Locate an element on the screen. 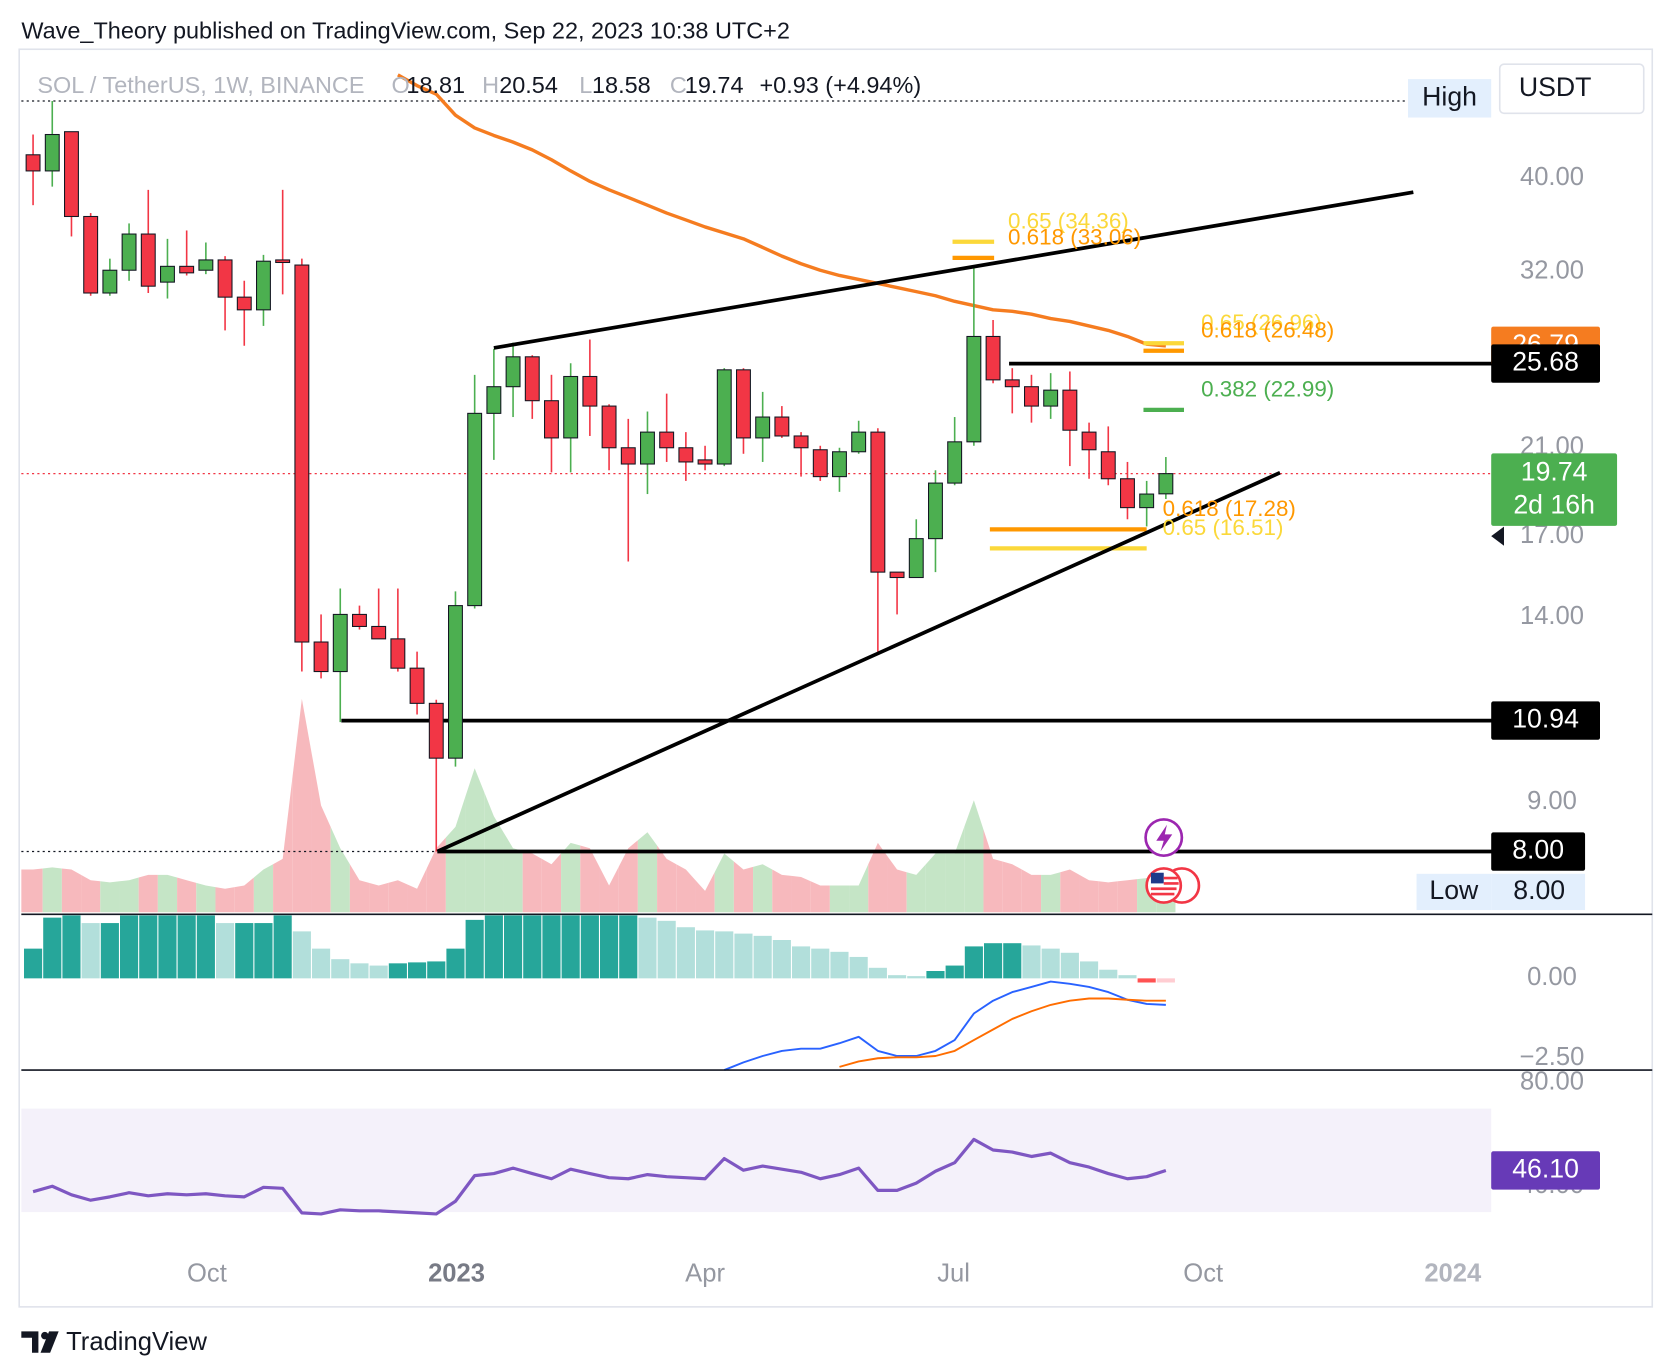 The height and width of the screenshot is (1370, 1664). fib-label: 0.618 (26.48) is located at coordinates (1267, 329).